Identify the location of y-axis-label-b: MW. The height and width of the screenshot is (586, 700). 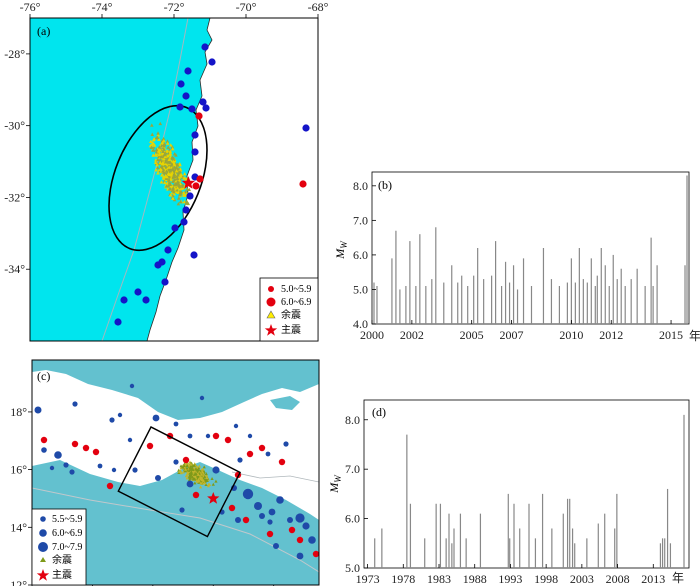
(341, 250).